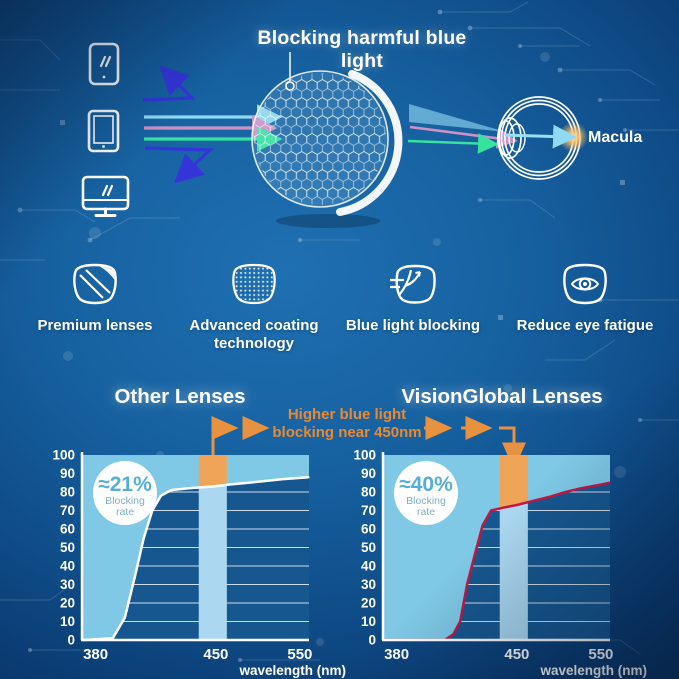 Image resolution: width=679 pixels, height=679 pixels. Describe the element at coordinates (125, 484) in the screenshot. I see `badge-value: ≈21%` at that location.